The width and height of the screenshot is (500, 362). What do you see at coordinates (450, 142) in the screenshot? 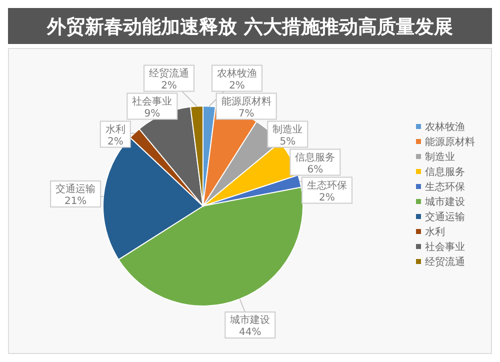
I see `legend-label: 能源原材料` at bounding box center [450, 142].